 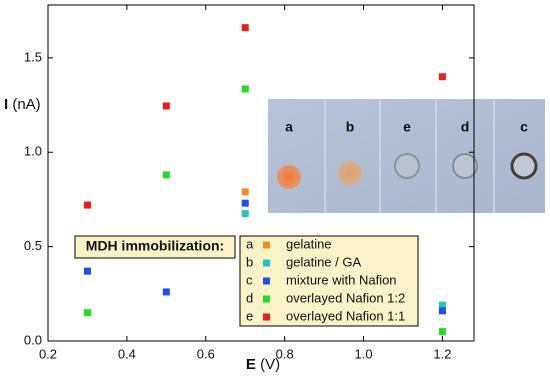 What do you see at coordinates (289, 127) in the screenshot?
I see `photo-label: a` at bounding box center [289, 127].